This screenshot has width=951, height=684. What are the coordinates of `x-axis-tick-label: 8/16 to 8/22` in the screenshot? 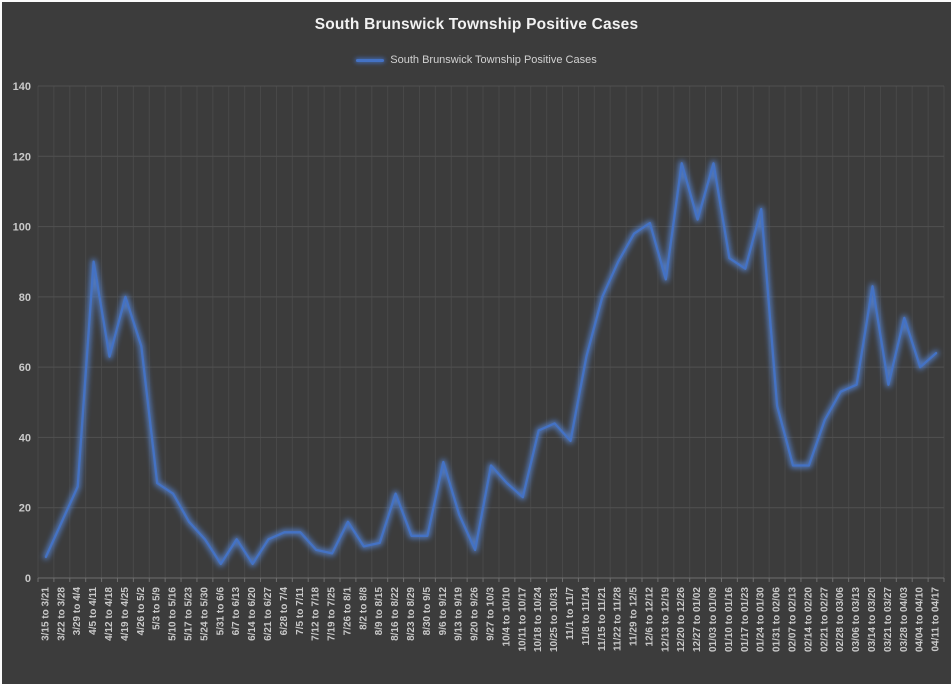 It's located at (395, 614).